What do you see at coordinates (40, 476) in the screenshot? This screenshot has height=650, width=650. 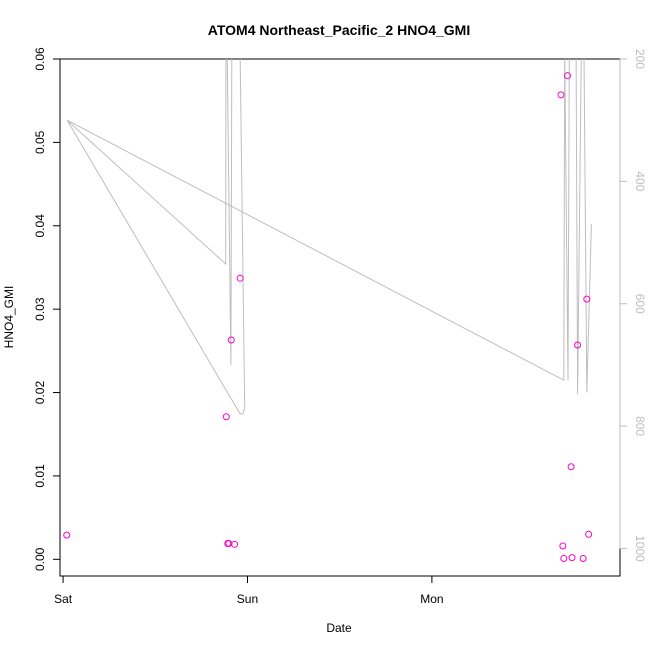 I see `y-tick-label: 0.01` at bounding box center [40, 476].